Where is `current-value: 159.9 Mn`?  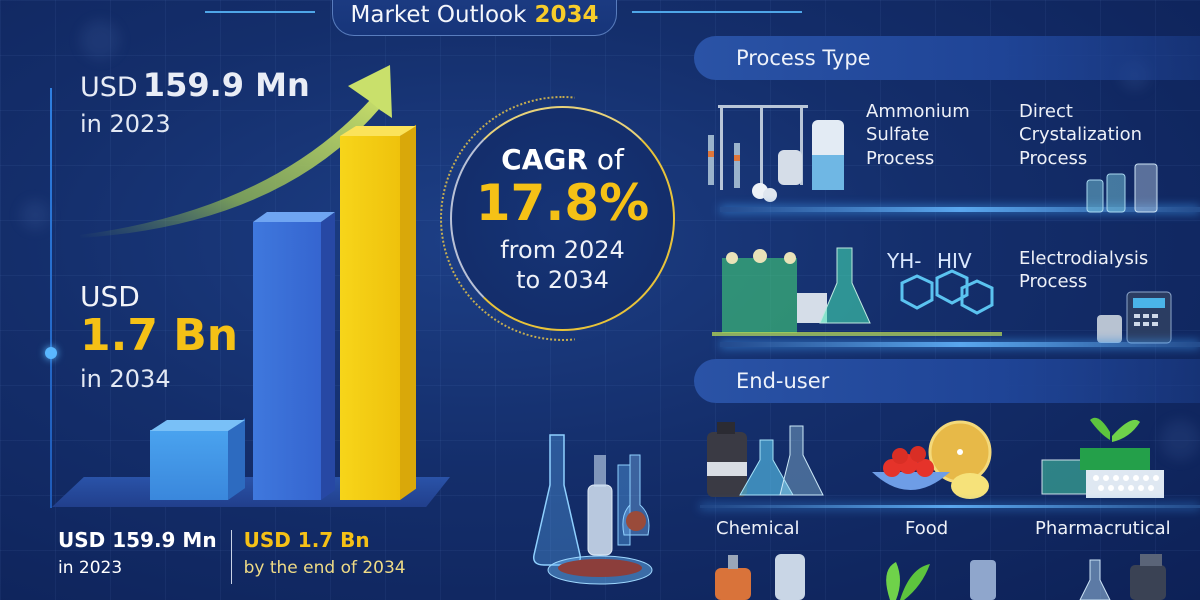 current-value: 159.9 Mn is located at coordinates (226, 85).